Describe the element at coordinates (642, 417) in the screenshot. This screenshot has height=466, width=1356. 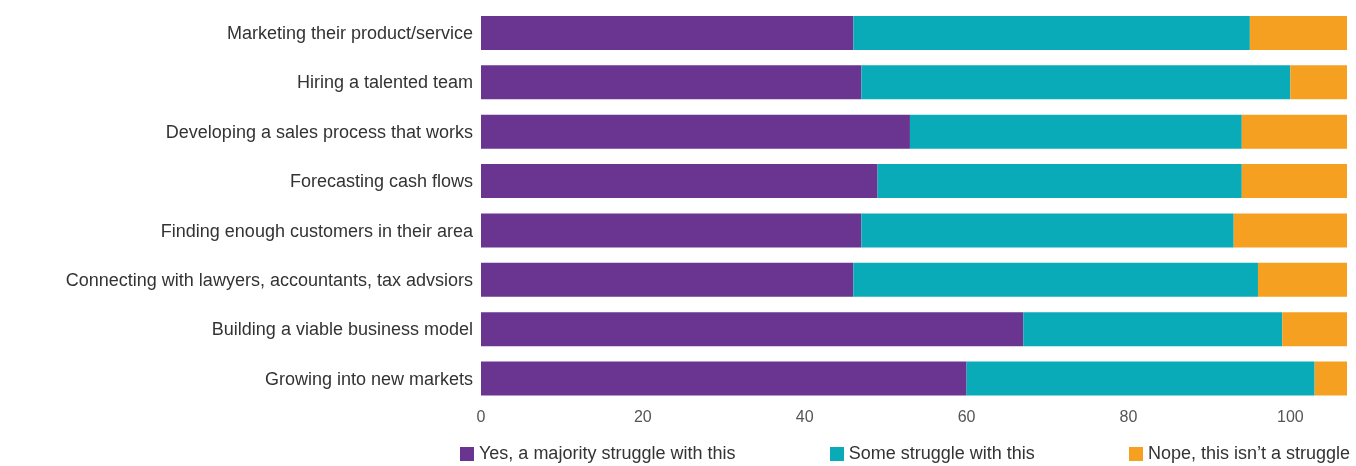
I see `x-tick-label: 20` at that location.